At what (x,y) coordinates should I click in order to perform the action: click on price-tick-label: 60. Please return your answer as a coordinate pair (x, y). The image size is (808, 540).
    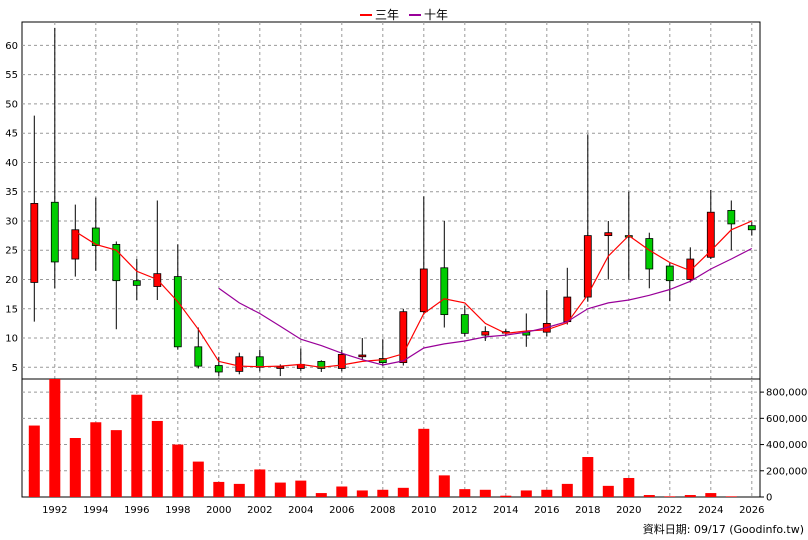
    Looking at the image, I should click on (11, 46).